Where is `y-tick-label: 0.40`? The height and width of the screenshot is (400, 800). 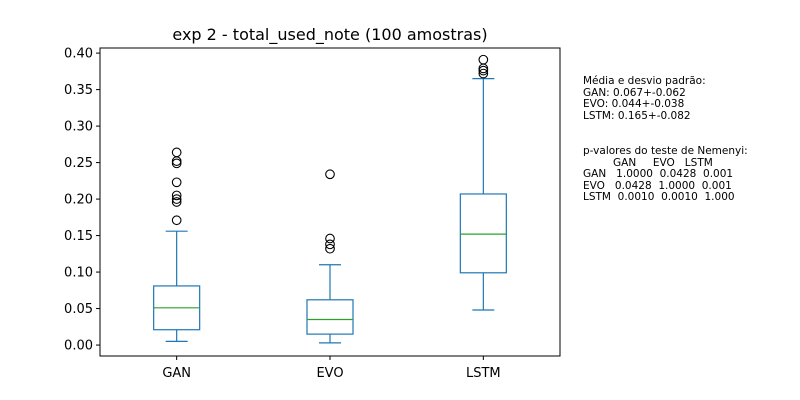
y-tick-label: 0.40 is located at coordinates (78, 54).